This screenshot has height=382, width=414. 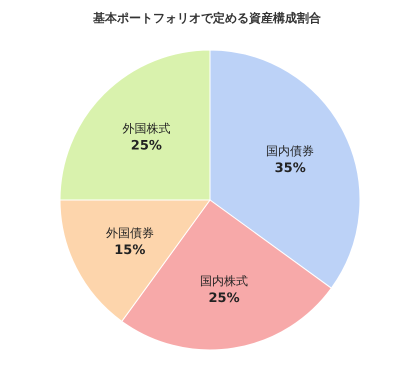 I want to click on slice-label: 国内株式, so click(x=224, y=281).